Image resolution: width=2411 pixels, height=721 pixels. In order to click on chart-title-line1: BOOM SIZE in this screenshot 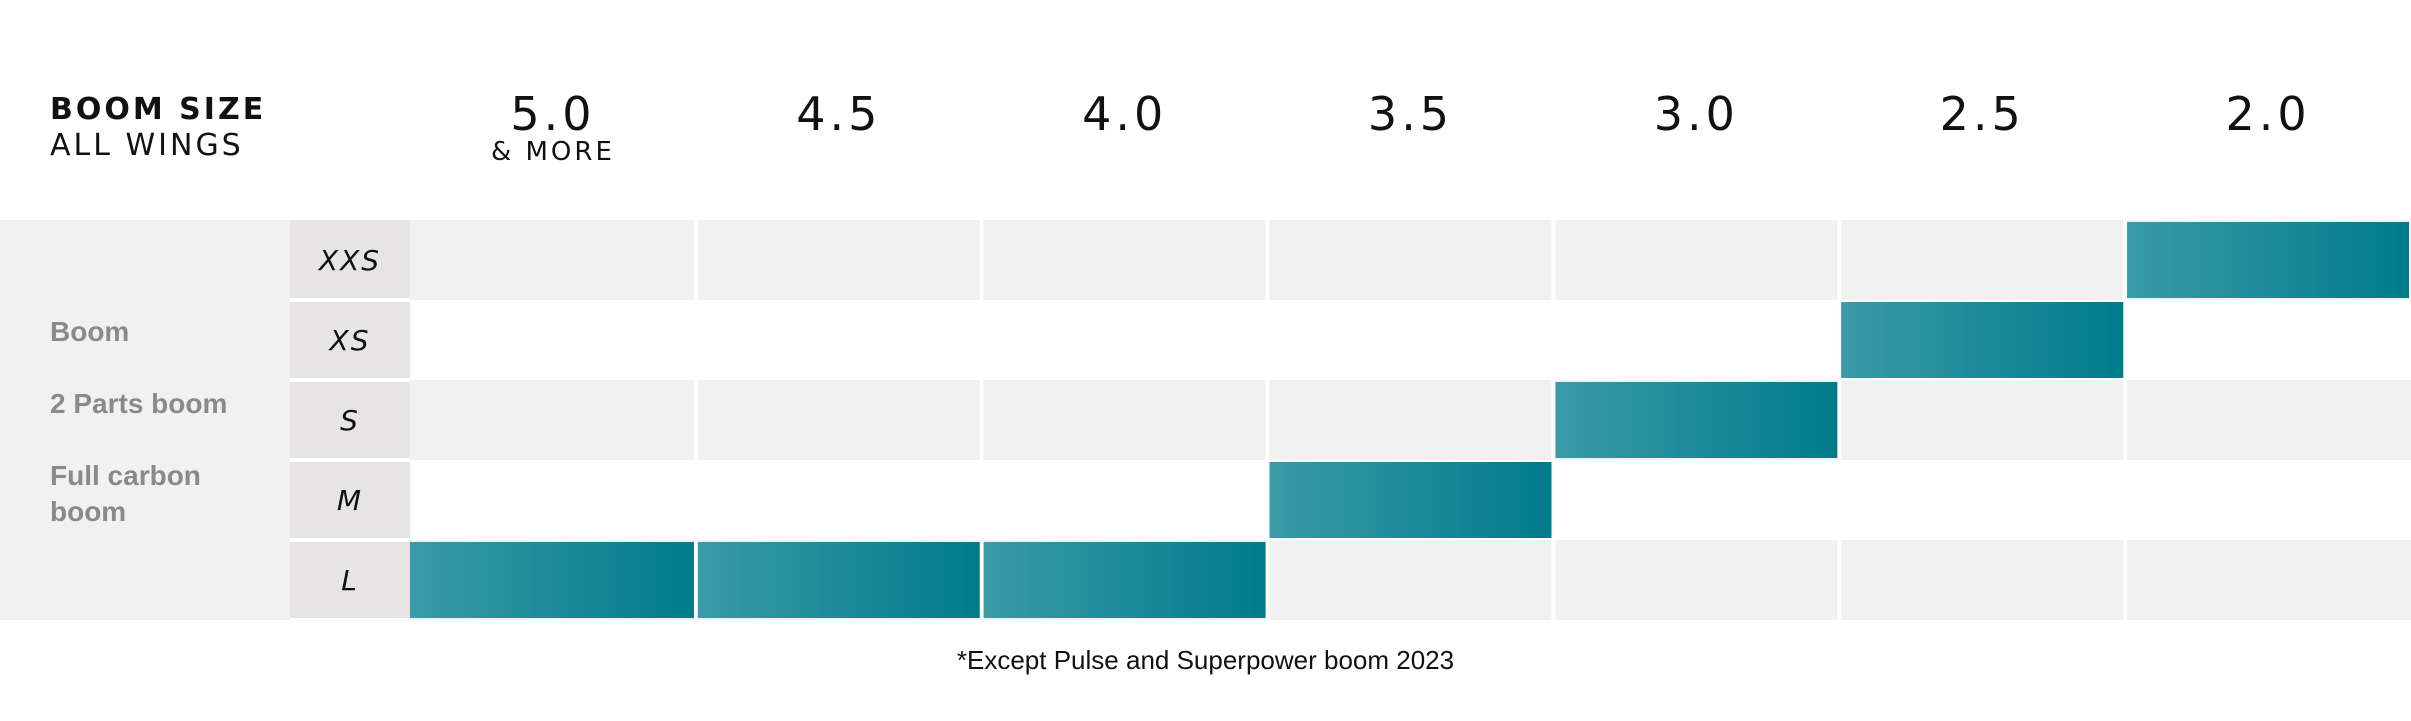, I will do `click(158, 109)`.